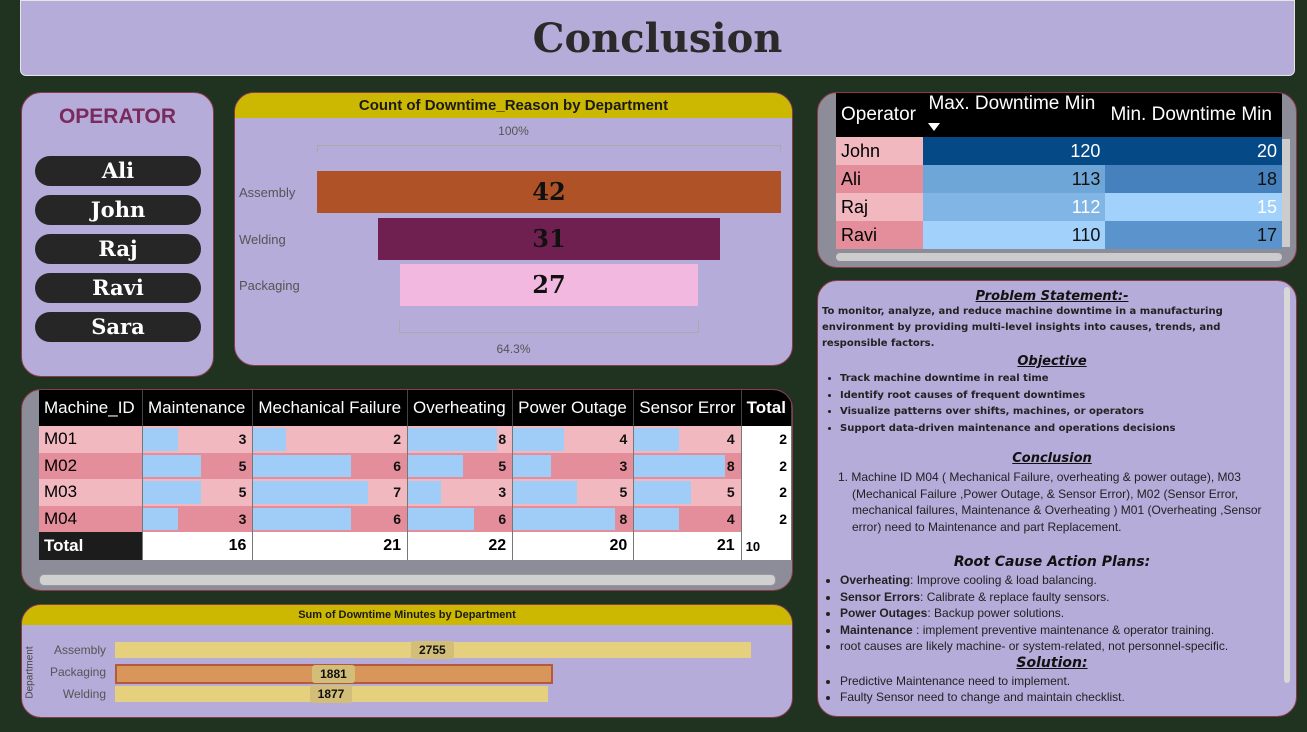  What do you see at coordinates (1059, 257) in the screenshot?
I see `horizontal-scrollbar` at bounding box center [1059, 257].